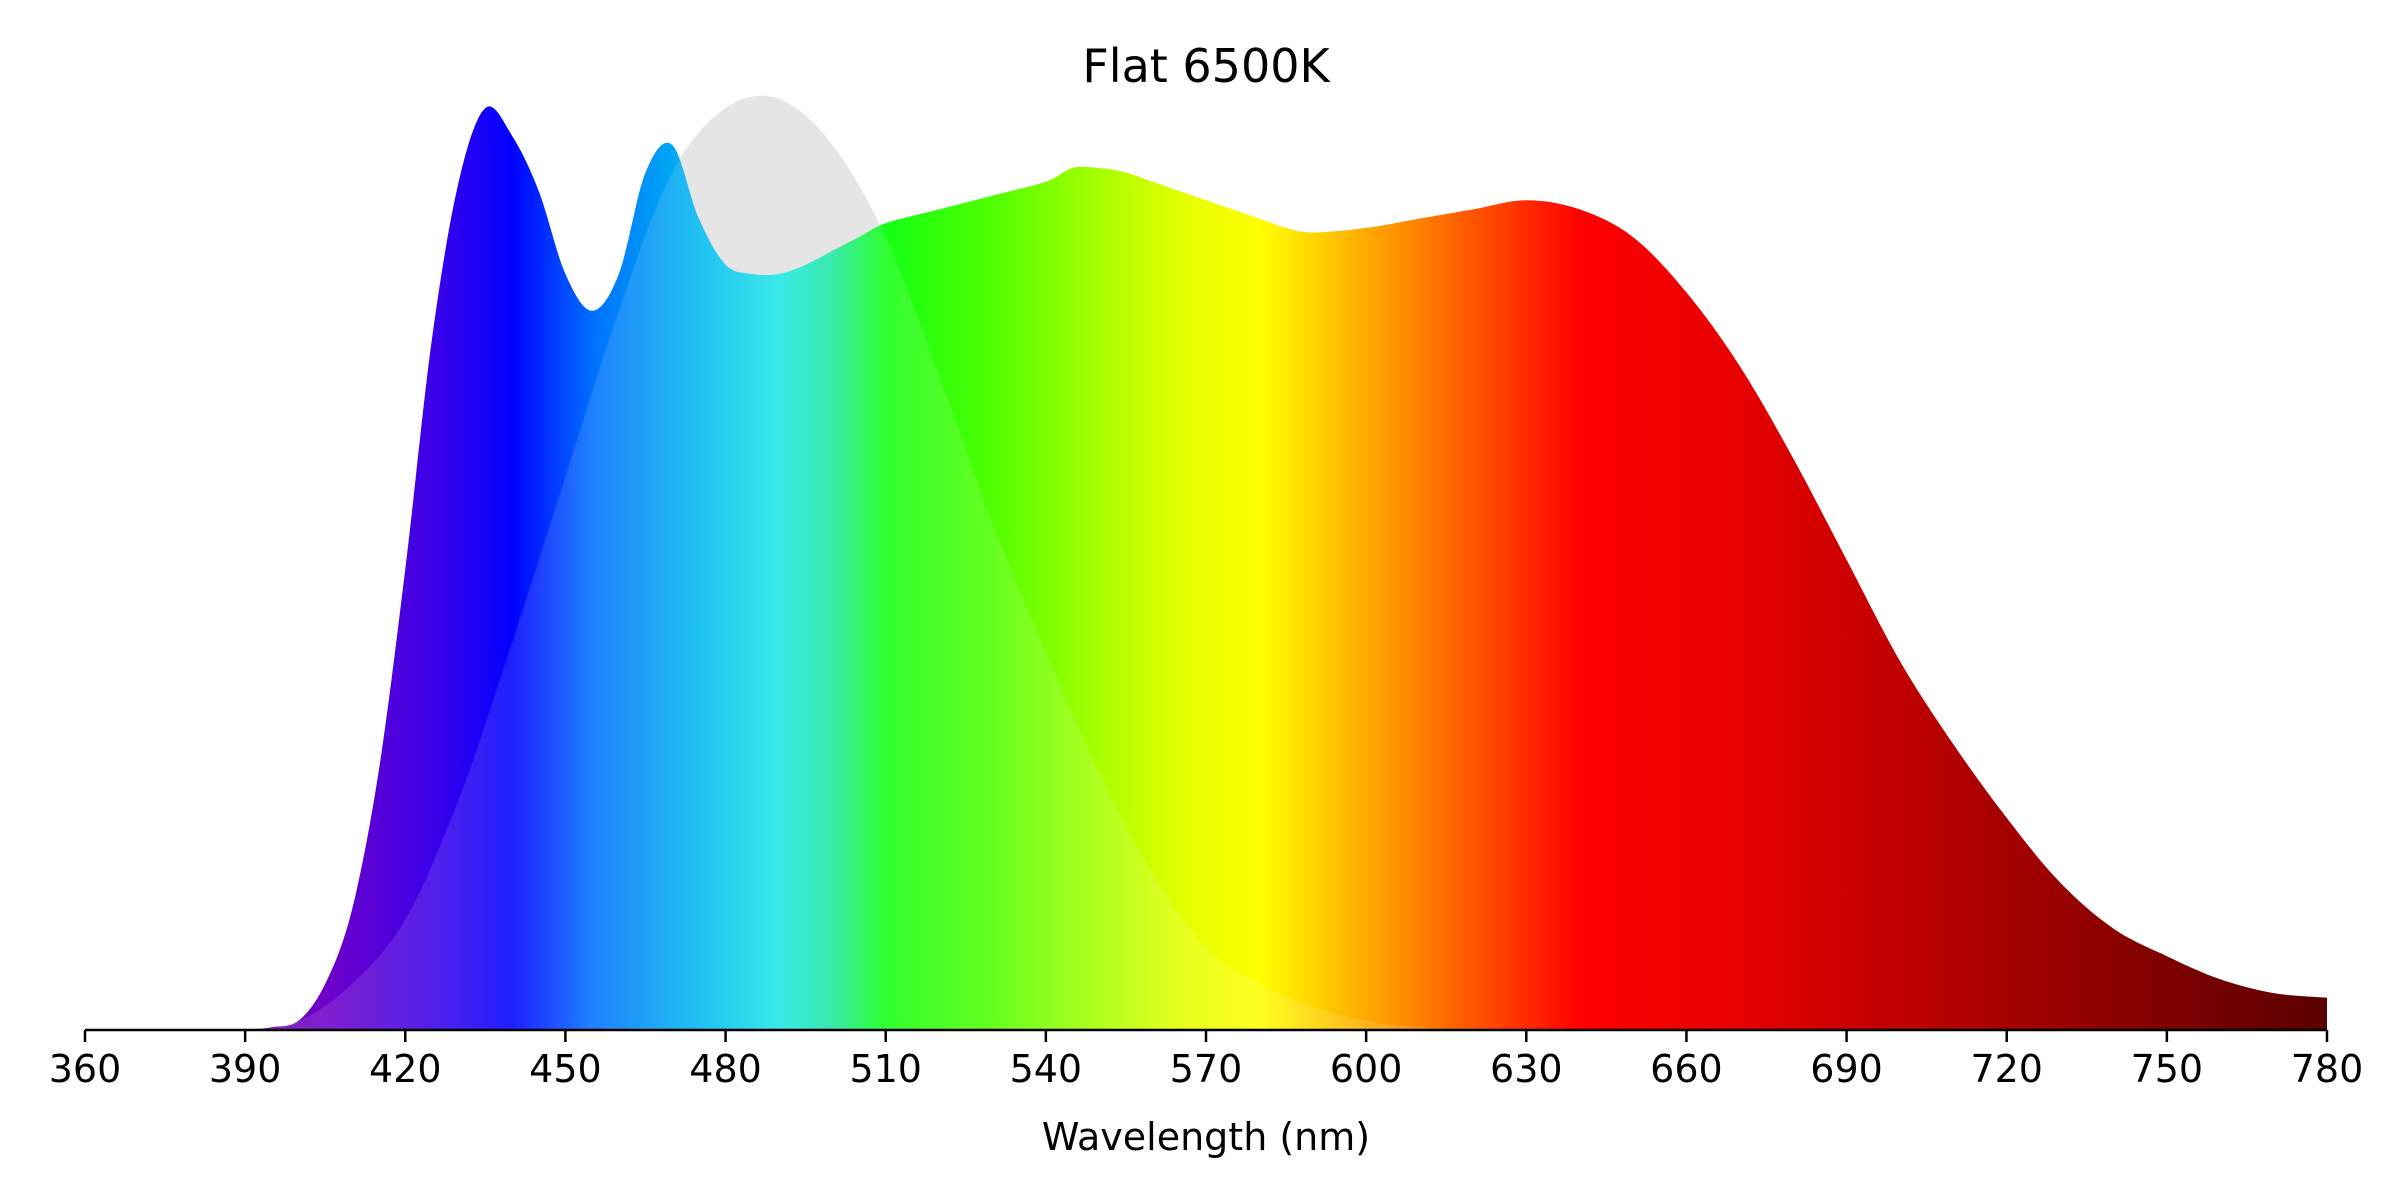 This screenshot has width=2400, height=1200. I want to click on x-tick-label: 720, so click(2006, 1069).